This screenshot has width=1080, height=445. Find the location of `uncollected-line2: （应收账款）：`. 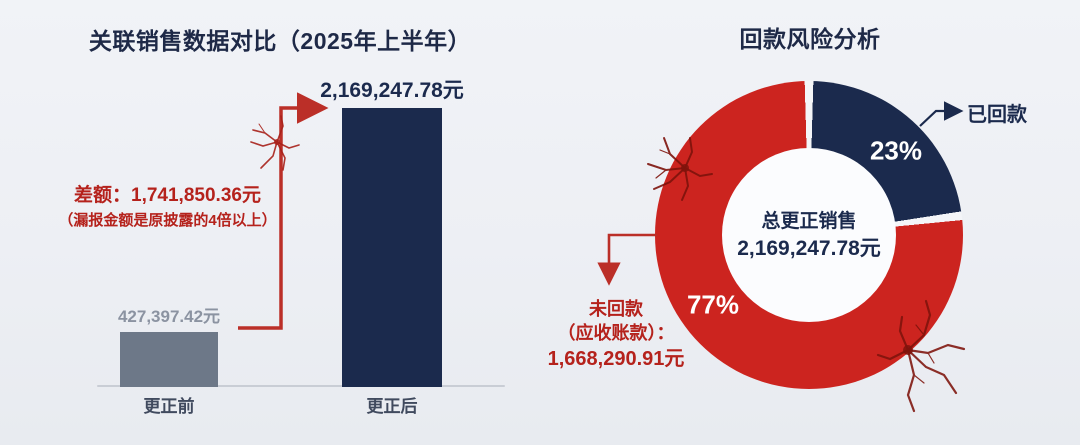

uncollected-line2: （应收账款）： is located at coordinates (616, 333).